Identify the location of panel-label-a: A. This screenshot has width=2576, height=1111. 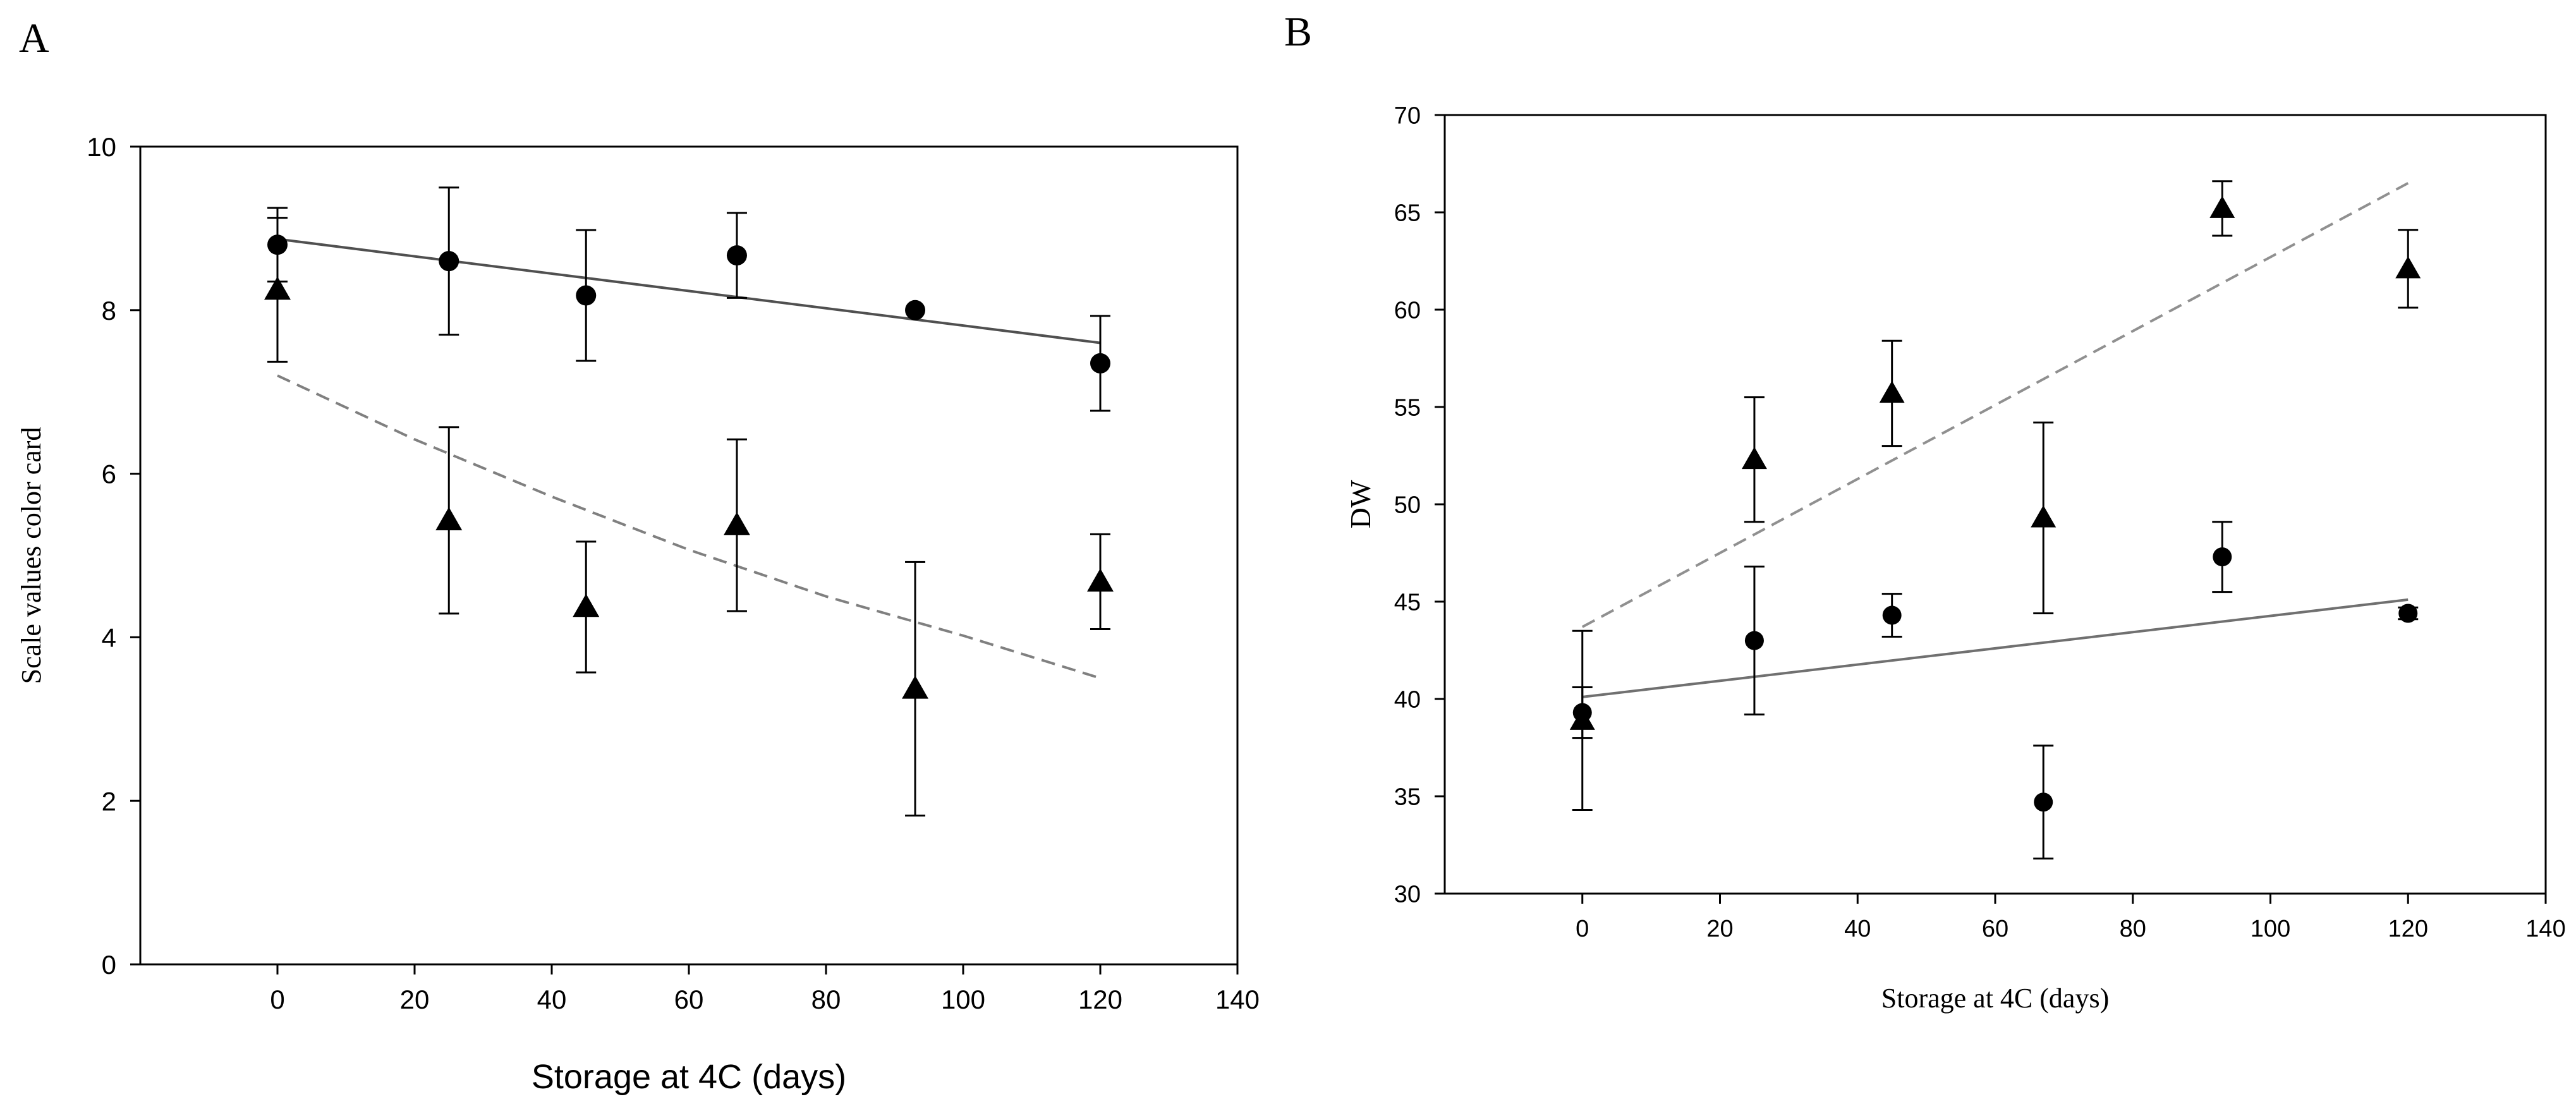
(34, 38).